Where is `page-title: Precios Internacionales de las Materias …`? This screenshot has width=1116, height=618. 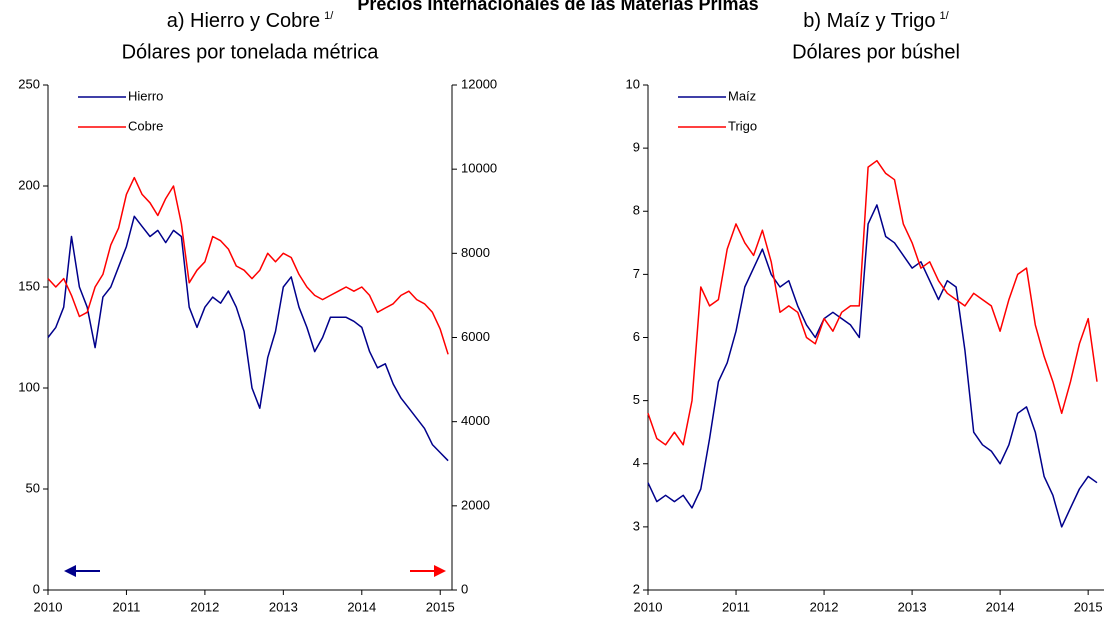 page-title: Precios Internacionales de las Materias … is located at coordinates (557, 7).